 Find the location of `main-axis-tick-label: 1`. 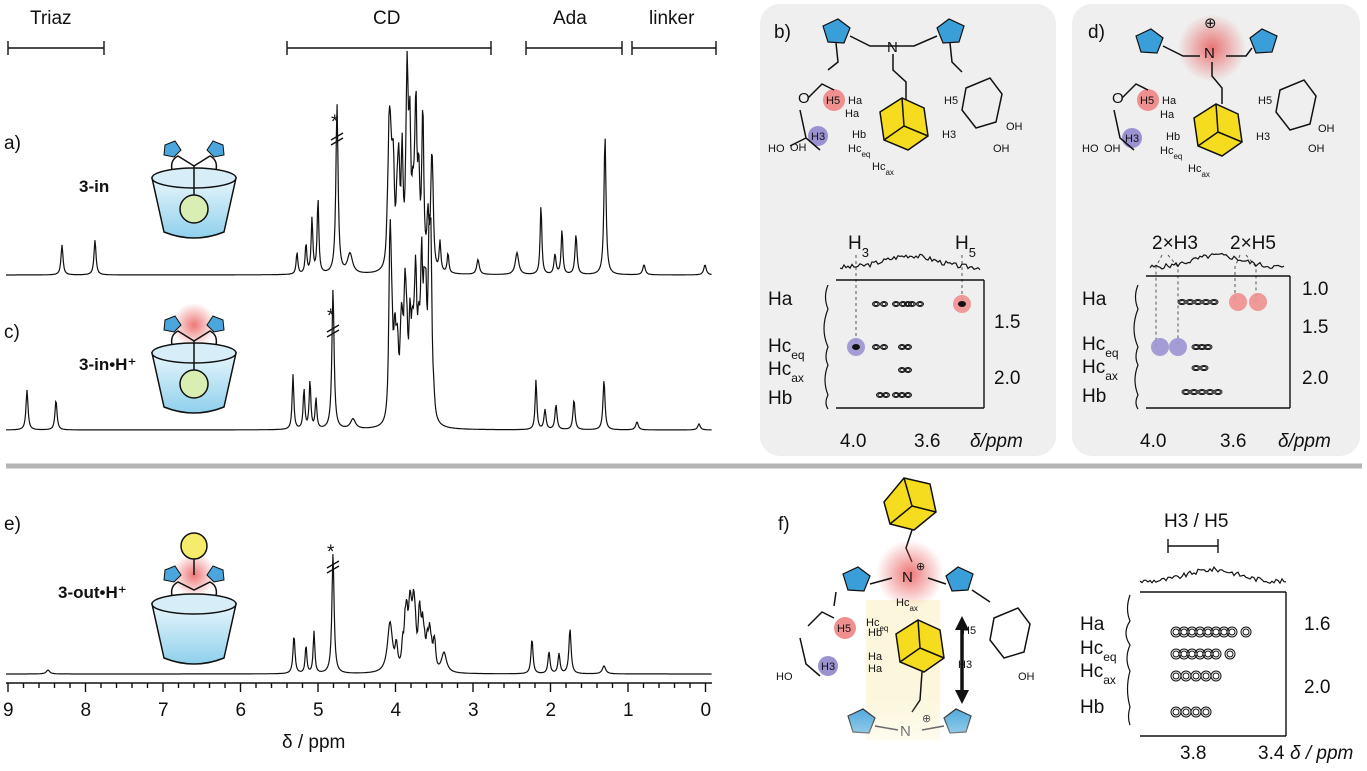

main-axis-tick-label: 1 is located at coordinates (628, 710).